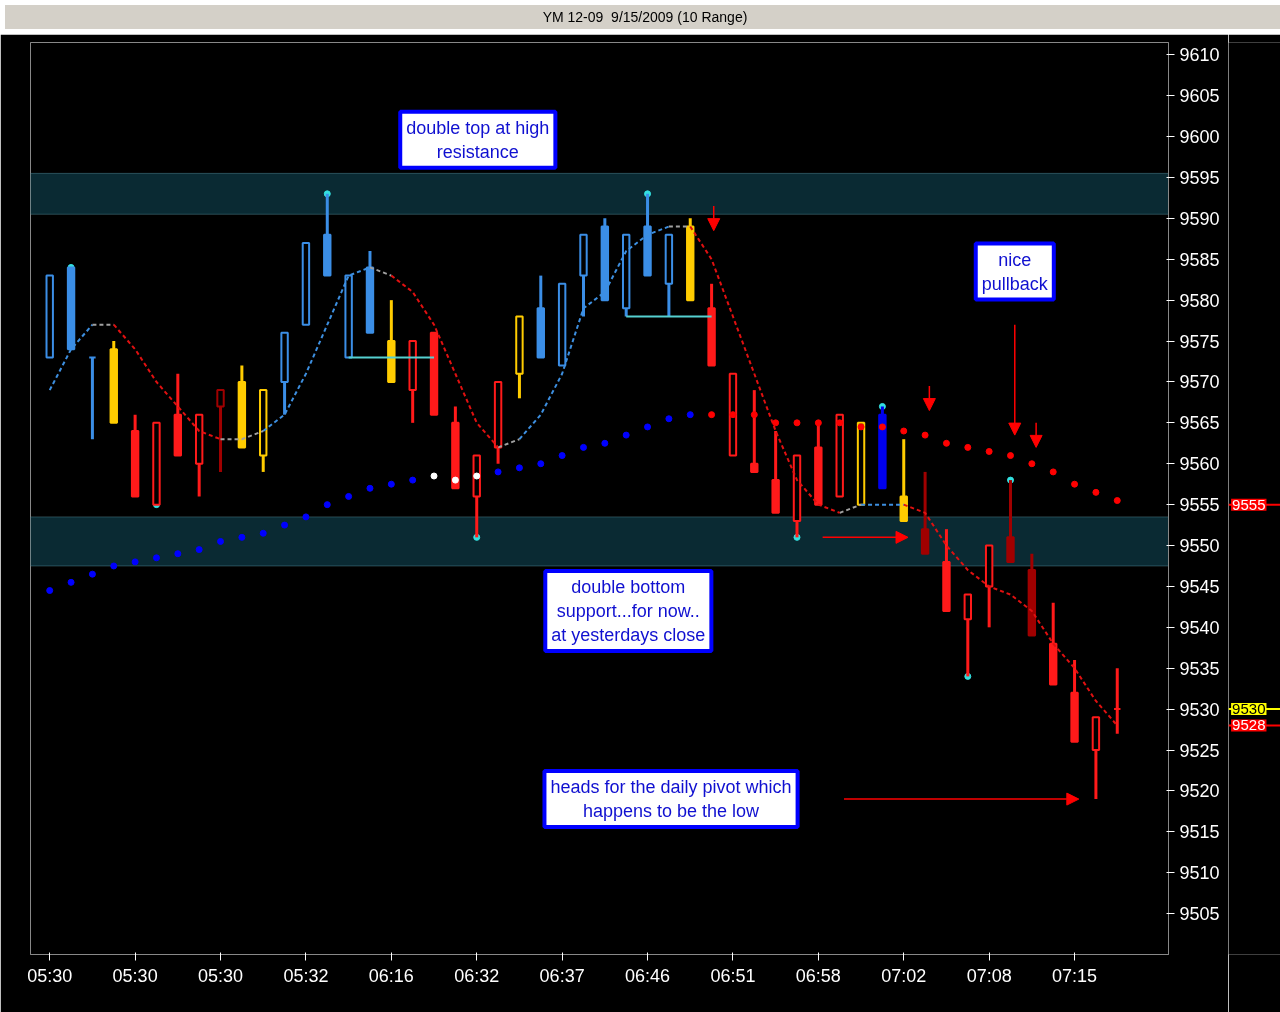  I want to click on y-tick-label: 9600, so click(1199, 137).